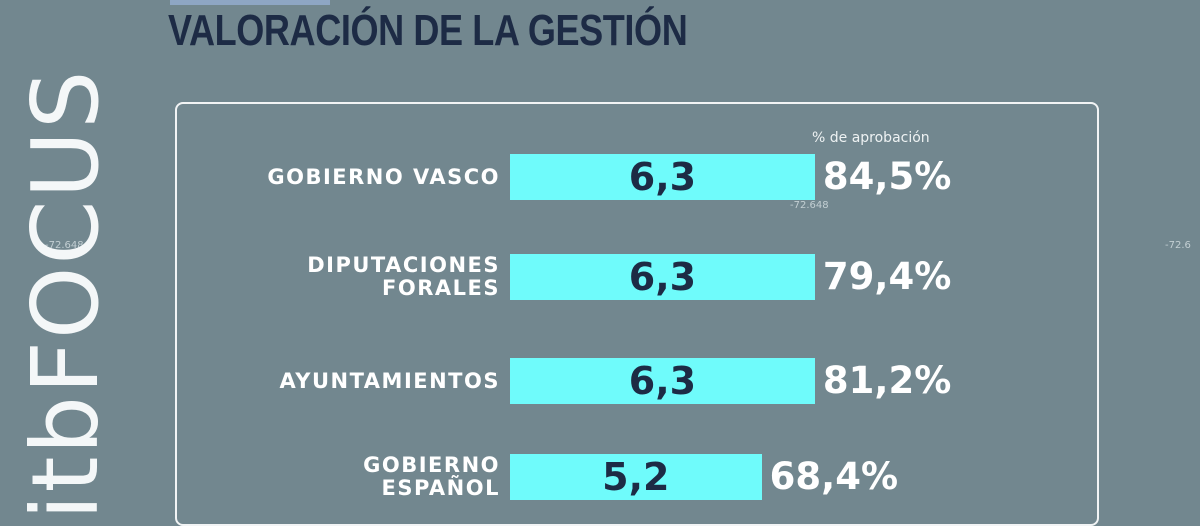 This screenshot has width=1200, height=526. Describe the element at coordinates (887, 276) in the screenshot. I see `approval-label: 79,4%` at that location.